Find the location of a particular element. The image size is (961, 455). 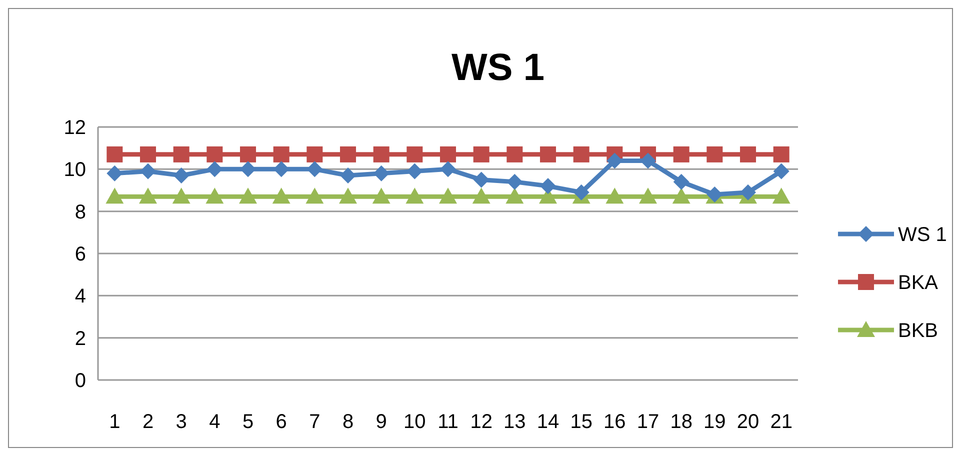

x-tick-label: 12 is located at coordinates (481, 422).